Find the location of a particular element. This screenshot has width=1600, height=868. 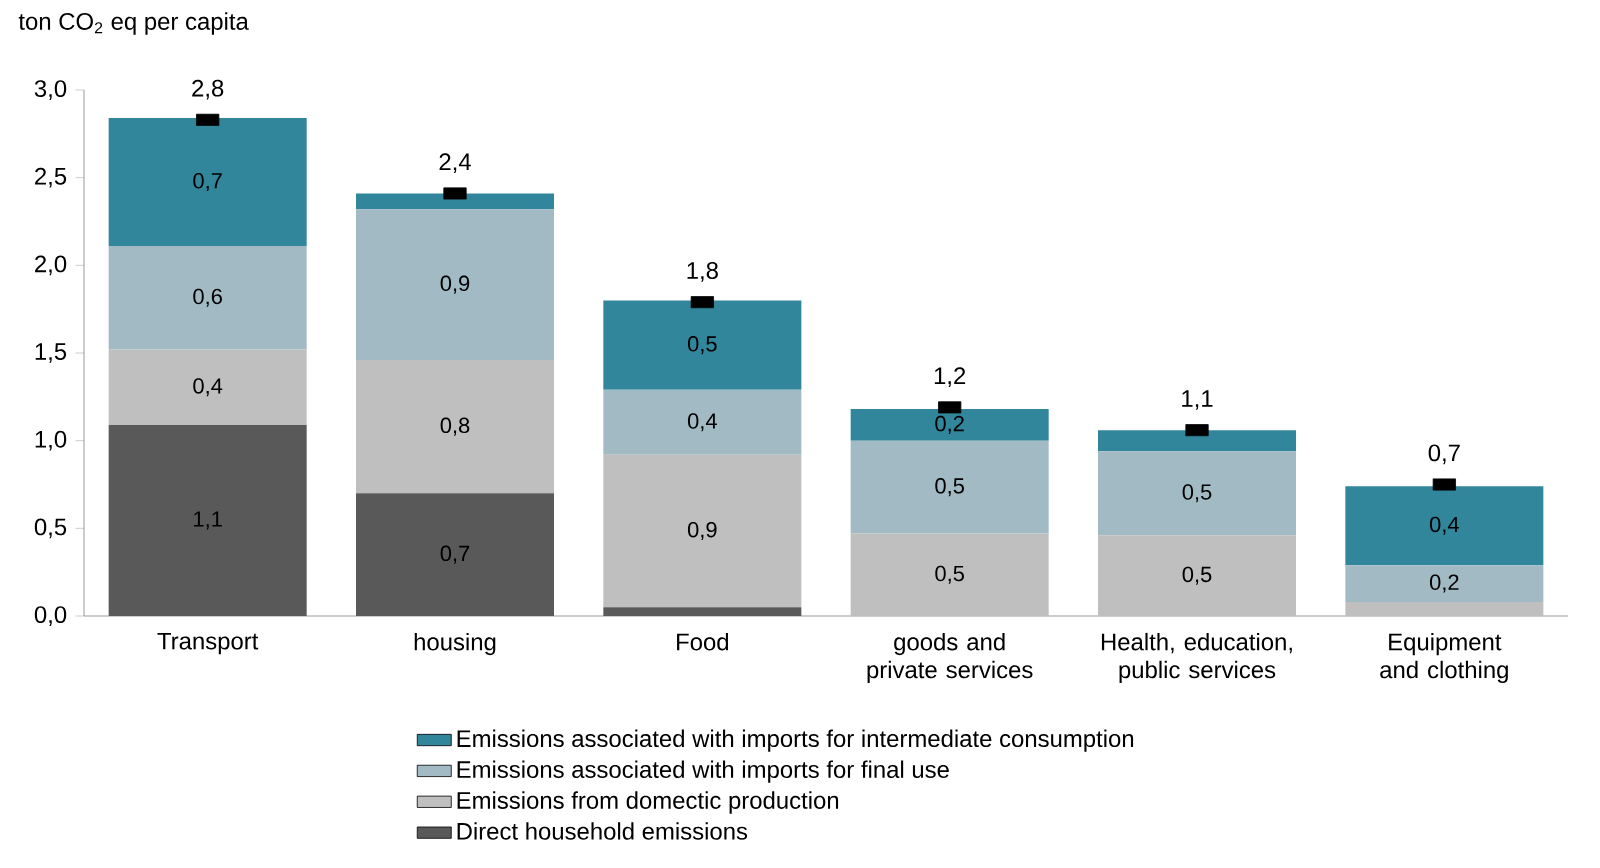

total-label: 2,4 is located at coordinates (455, 163).